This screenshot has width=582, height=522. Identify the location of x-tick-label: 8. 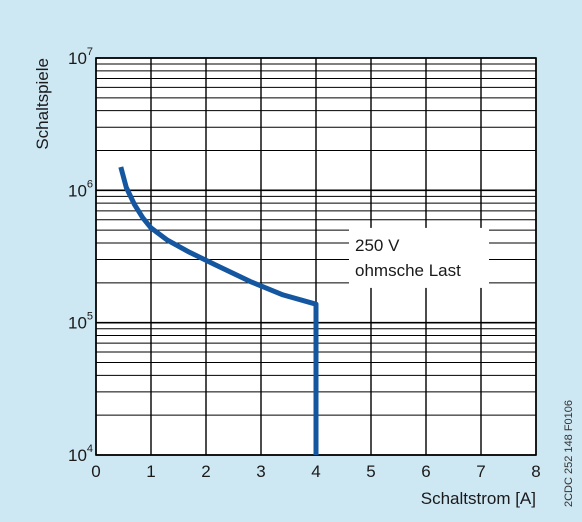
(535, 471).